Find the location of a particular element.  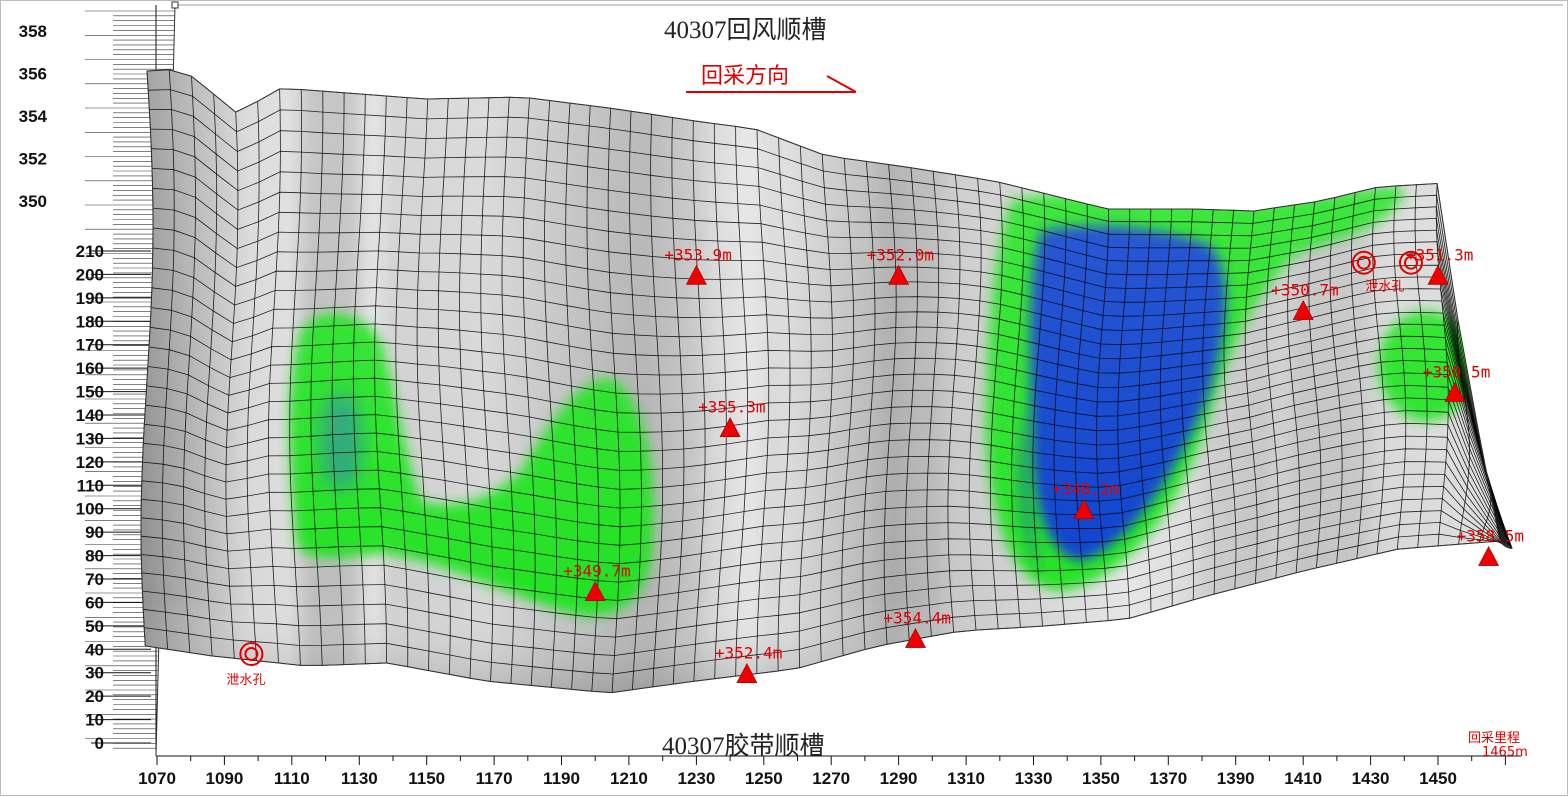

z-tick-label: 354 is located at coordinates (33, 116).